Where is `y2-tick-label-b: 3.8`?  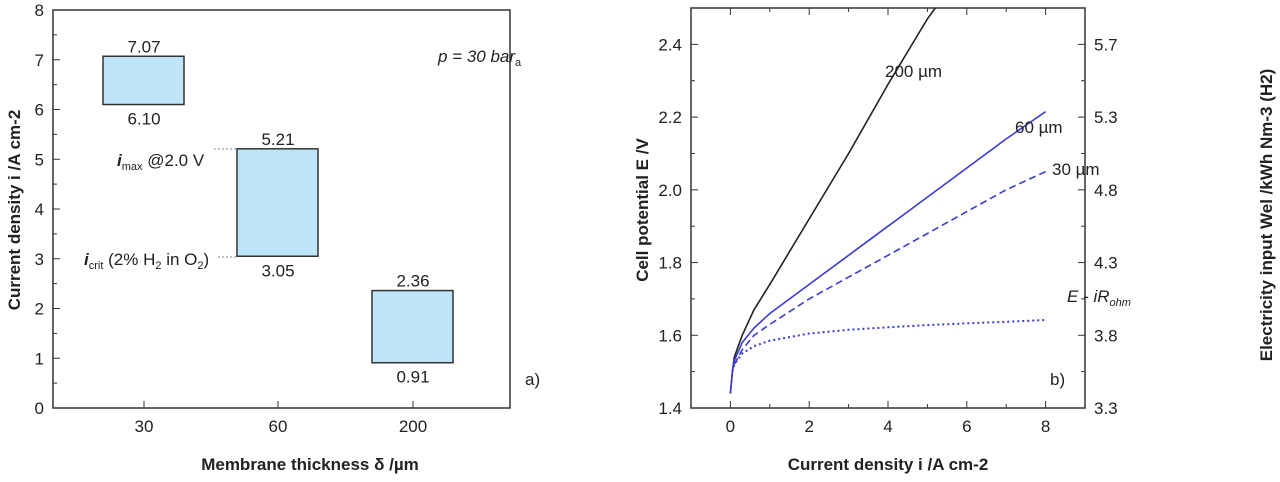
y2-tick-label-b: 3.8 is located at coordinates (1106, 335).